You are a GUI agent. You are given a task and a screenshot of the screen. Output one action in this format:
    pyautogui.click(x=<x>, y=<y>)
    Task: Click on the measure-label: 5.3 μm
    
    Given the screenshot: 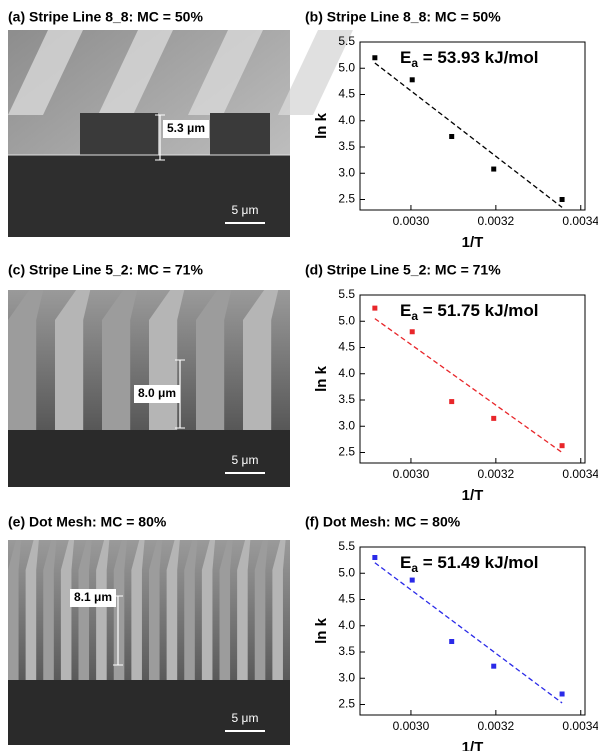 What is the action you would take?
    pyautogui.click(x=186, y=128)
    